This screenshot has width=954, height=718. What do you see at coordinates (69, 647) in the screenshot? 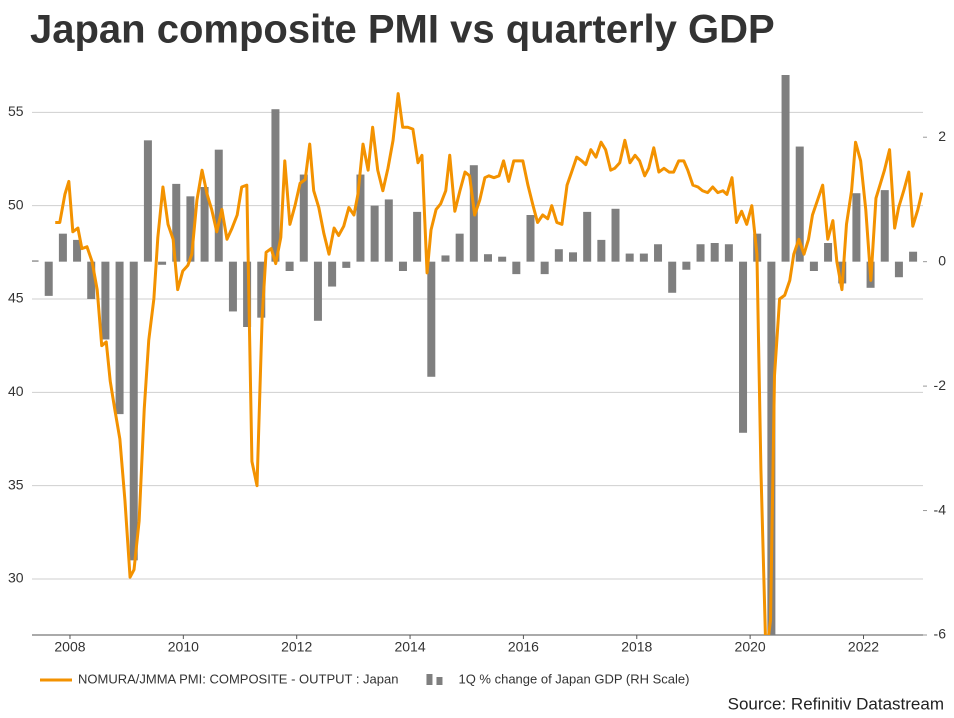
I see `x-tick-label: 2008` at bounding box center [69, 647].